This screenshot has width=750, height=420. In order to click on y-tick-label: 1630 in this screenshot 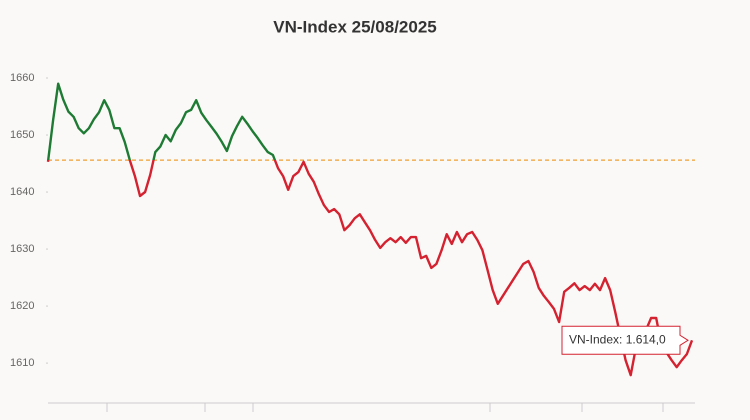, I will do `click(22, 249)`.